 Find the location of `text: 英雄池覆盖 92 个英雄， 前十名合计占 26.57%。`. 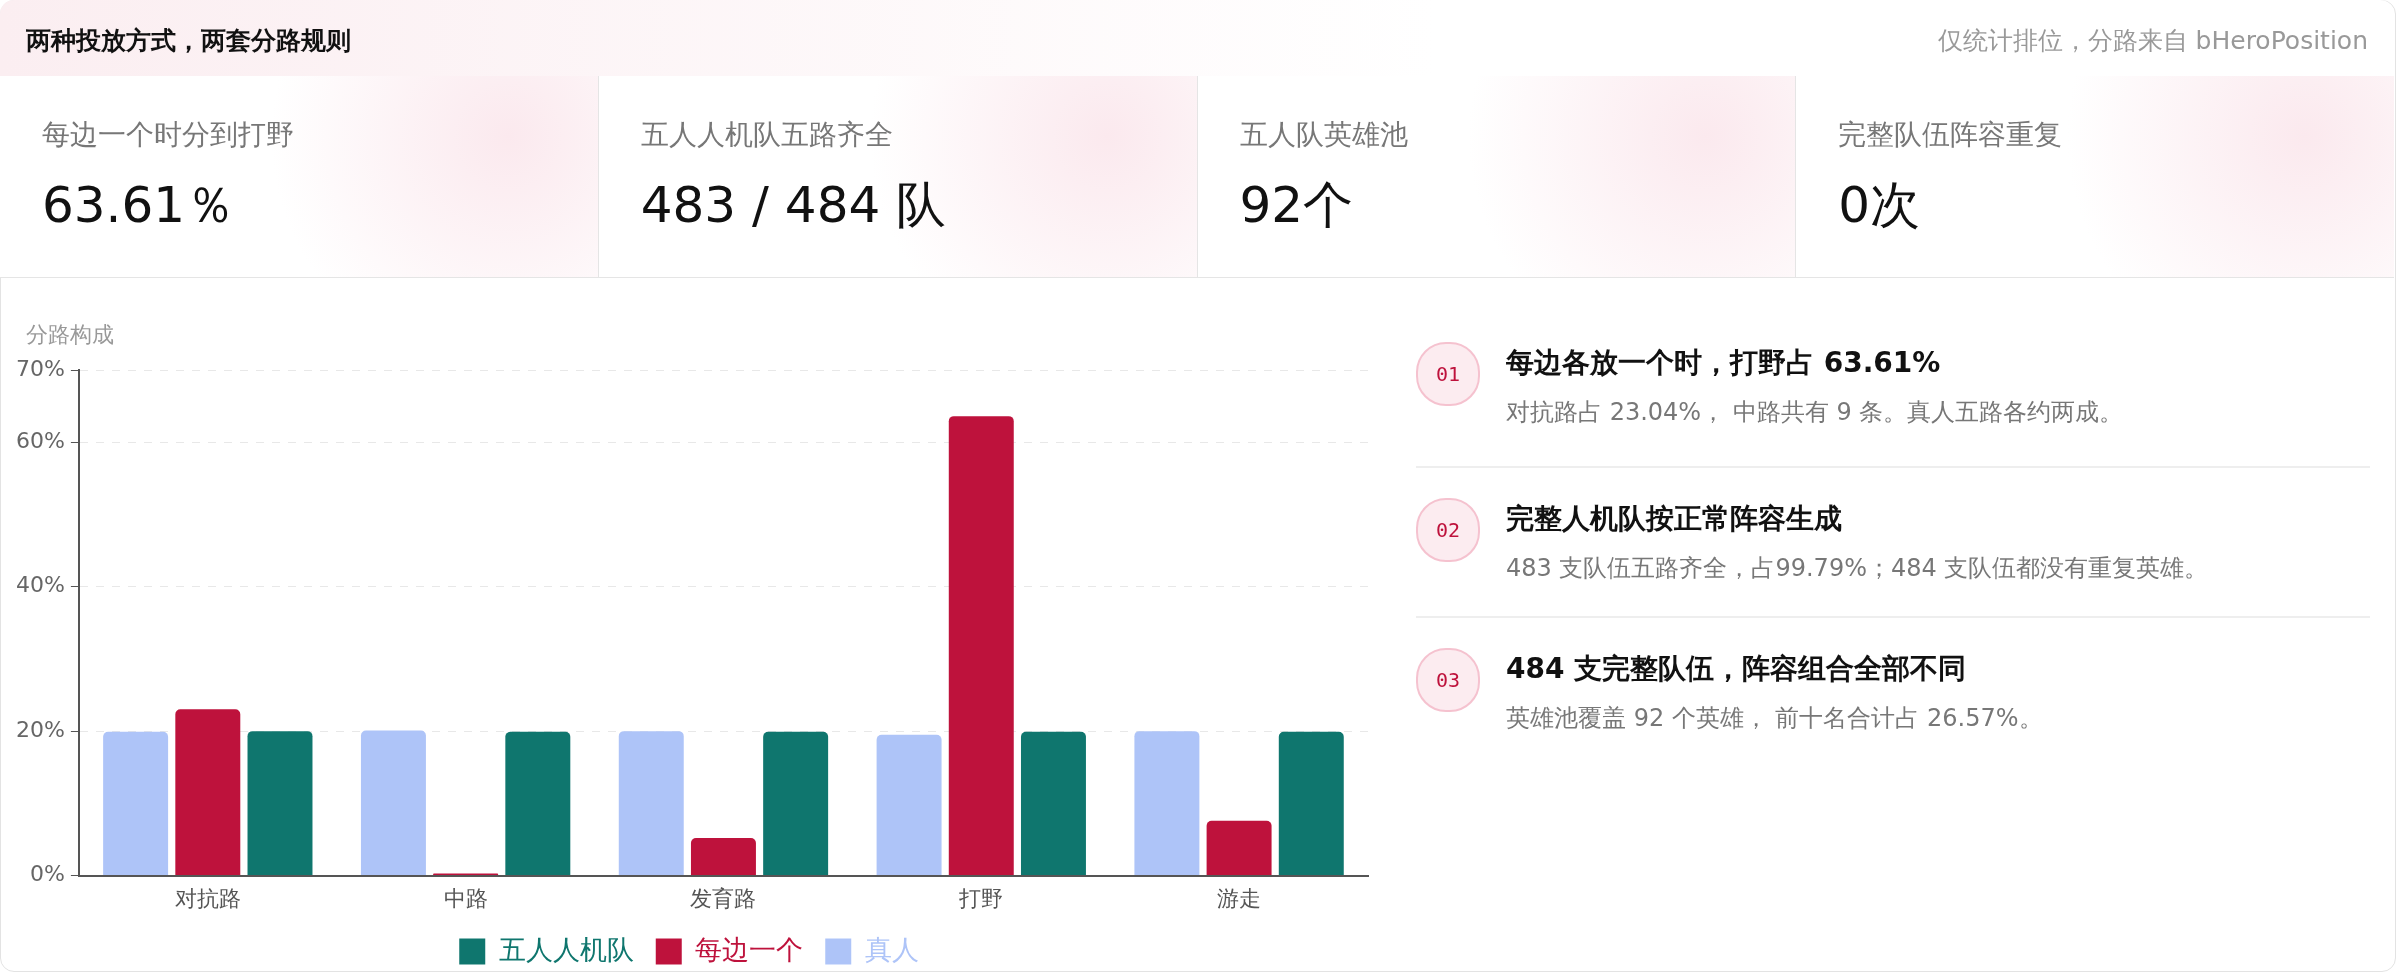

text: 英雄池覆盖 92 个英雄， 前十名合计占 26.57%。 is located at coordinates (1774, 718).